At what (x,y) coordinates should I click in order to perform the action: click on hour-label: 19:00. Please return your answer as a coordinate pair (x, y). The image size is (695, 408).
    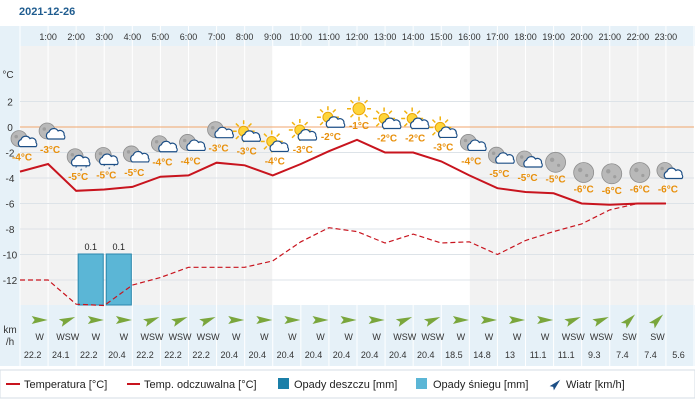
    Looking at the image, I should click on (553, 37).